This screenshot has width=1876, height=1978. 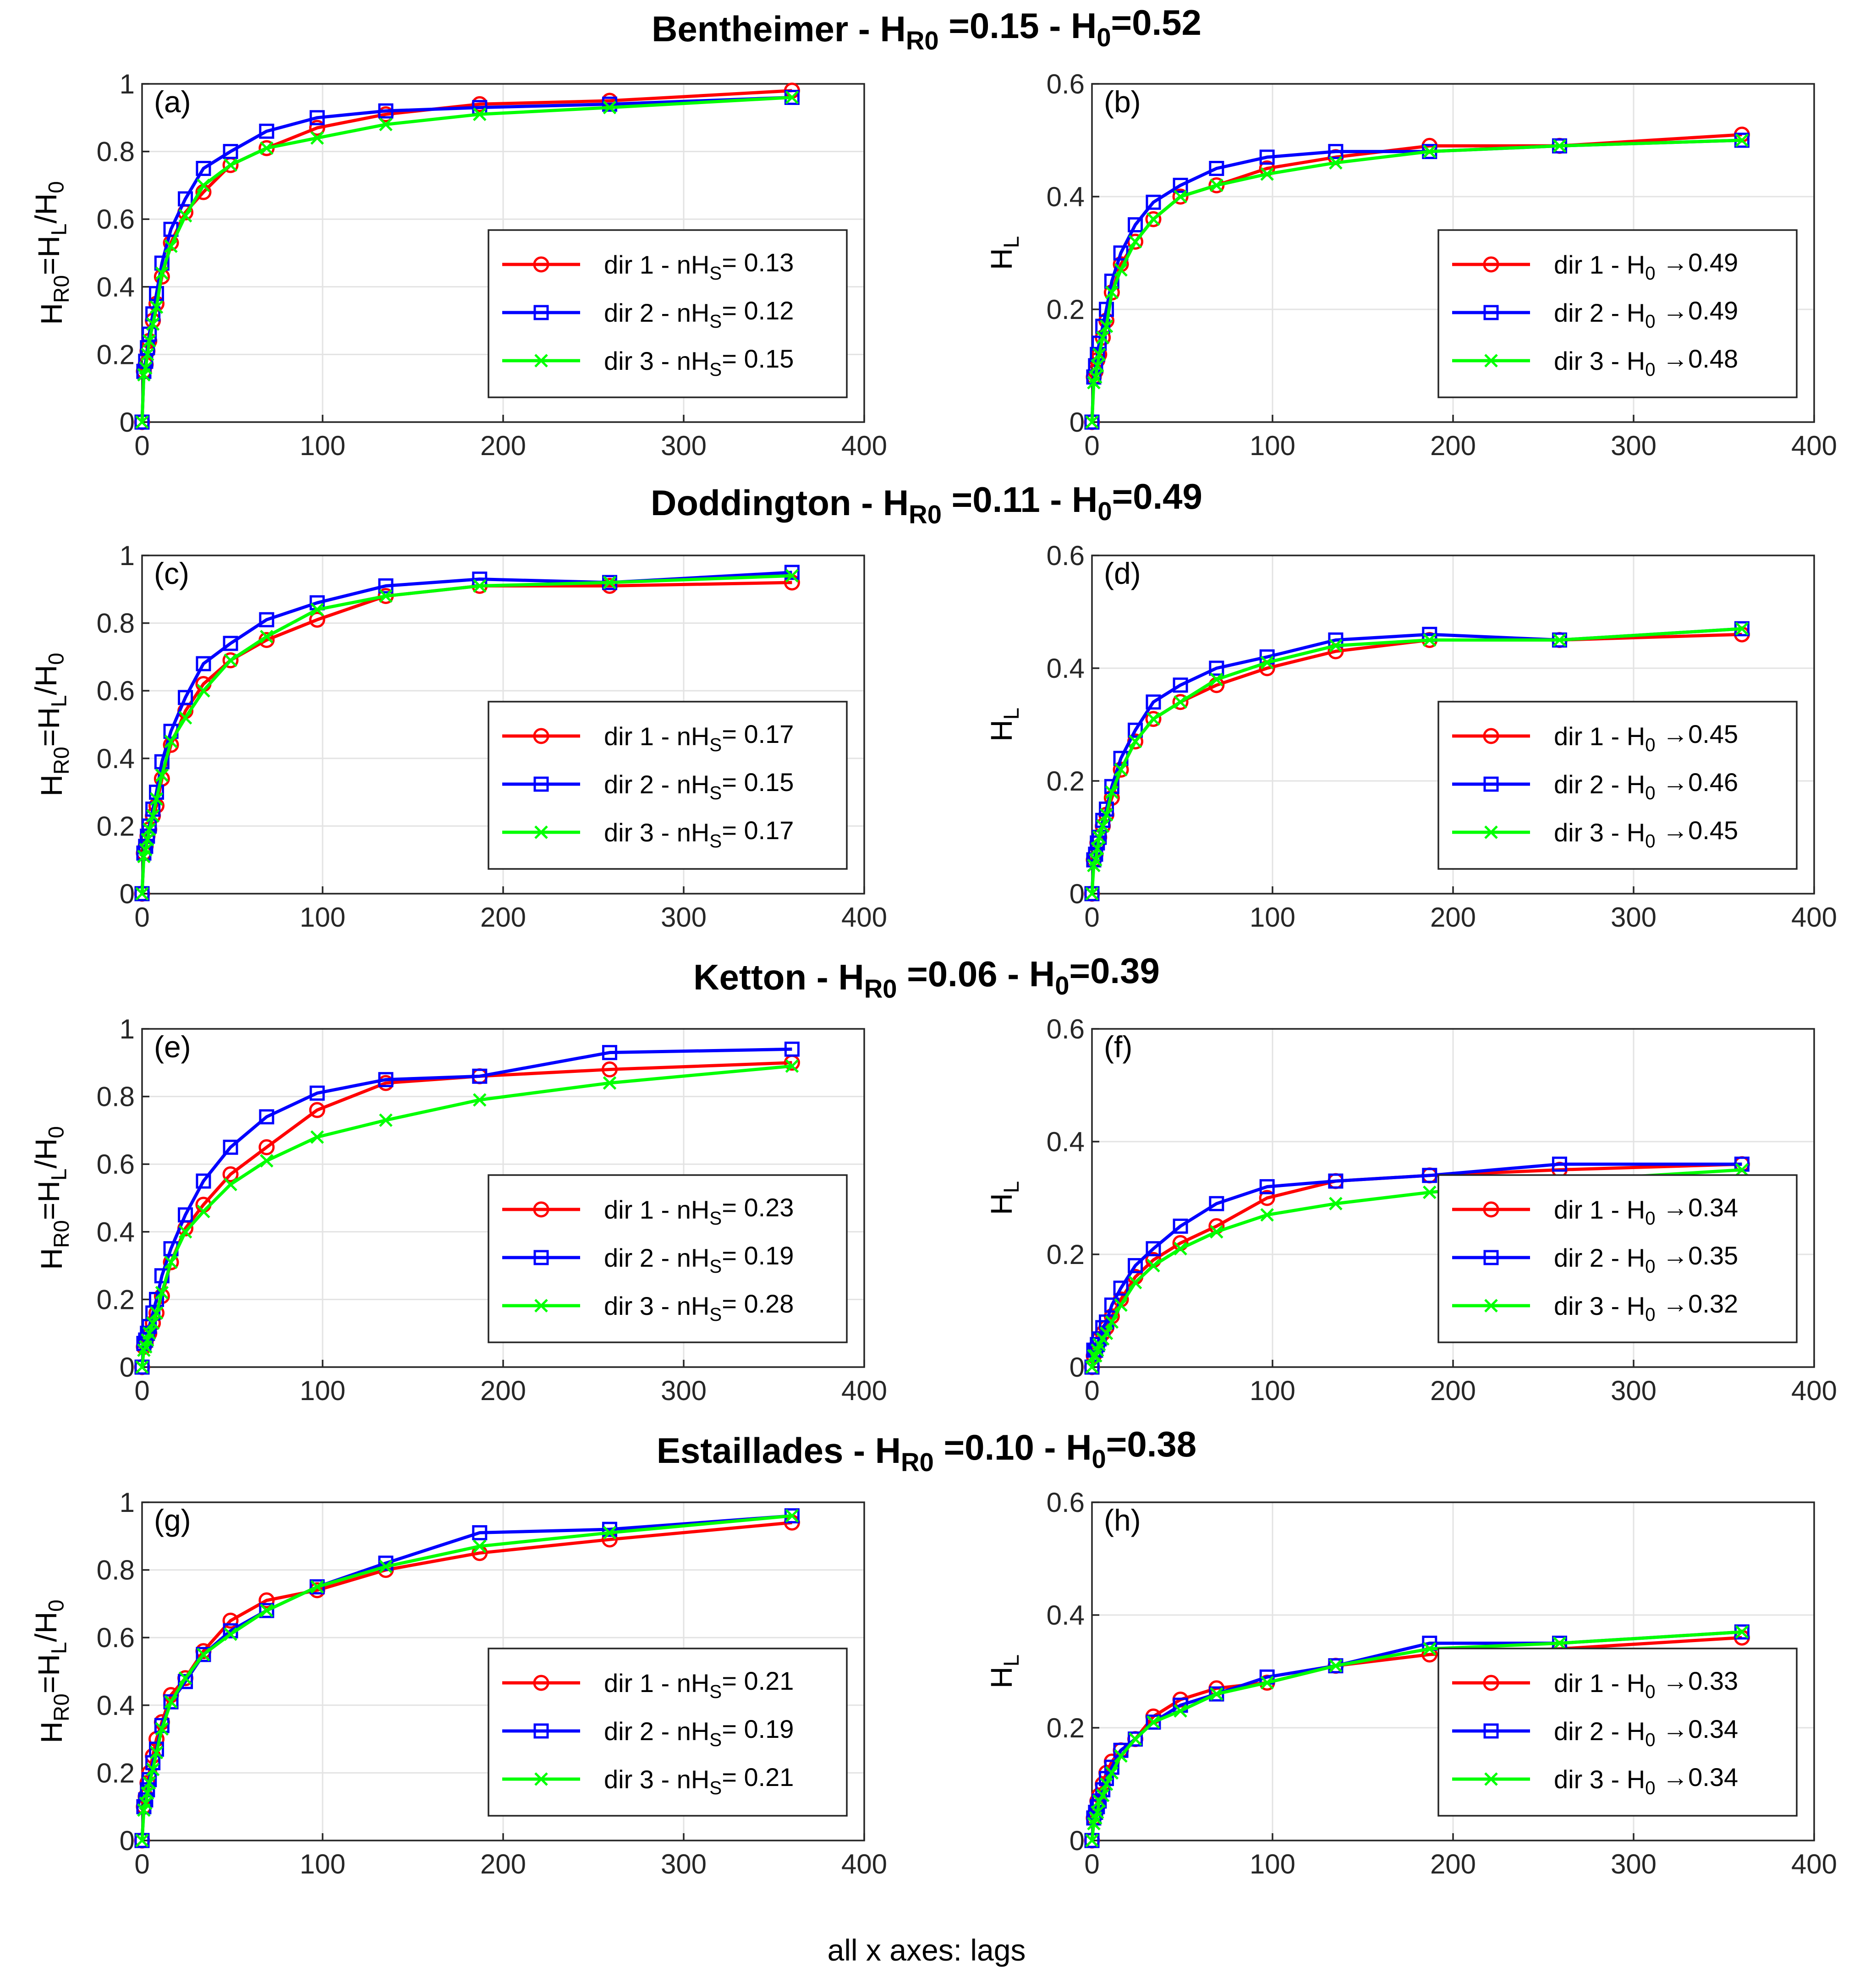 I want to click on y-axis-label-part: =H, so click(x=49, y=255).